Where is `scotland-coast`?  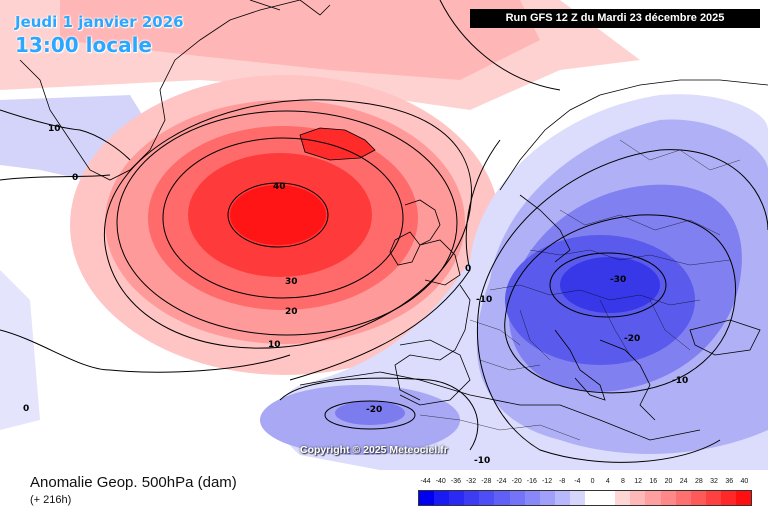
scotland-coast is located at coordinates (422, 222).